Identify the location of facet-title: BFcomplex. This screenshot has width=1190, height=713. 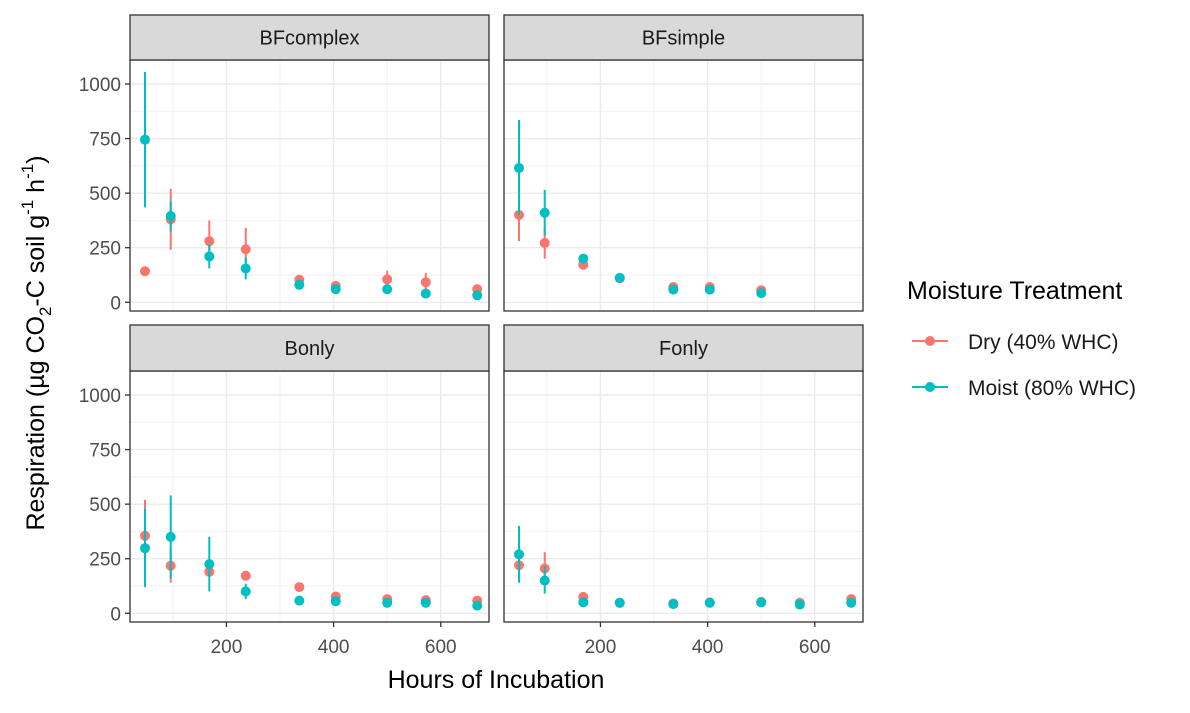
(309, 39).